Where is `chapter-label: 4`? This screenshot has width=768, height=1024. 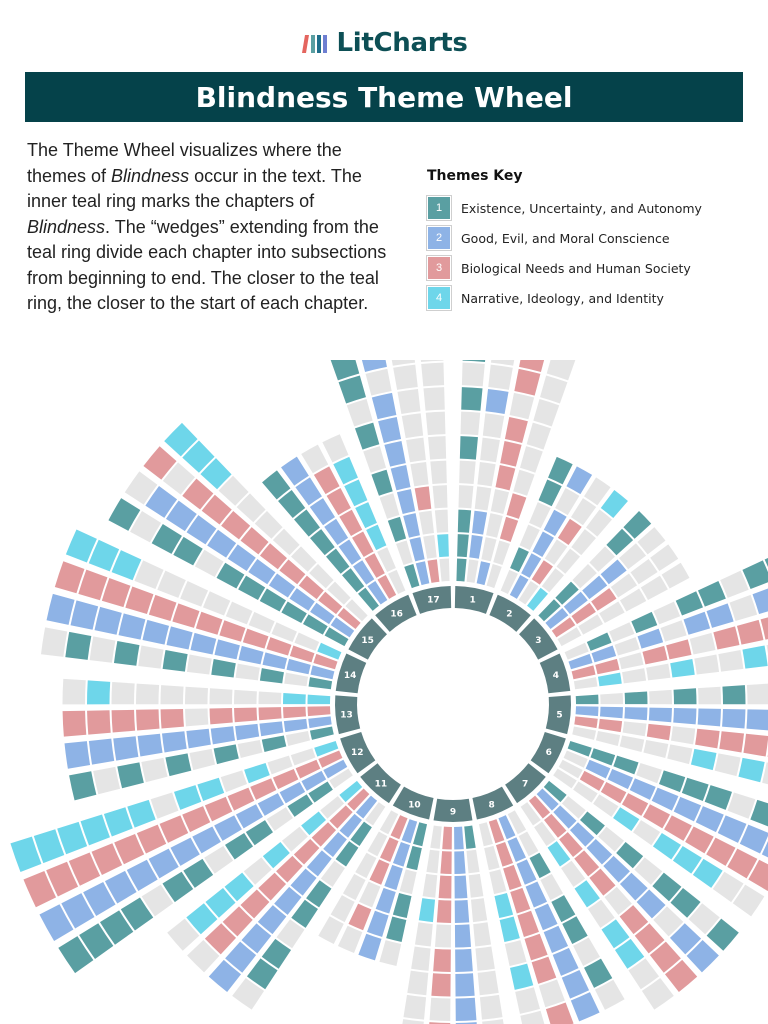
chapter-label: 4 is located at coordinates (556, 676).